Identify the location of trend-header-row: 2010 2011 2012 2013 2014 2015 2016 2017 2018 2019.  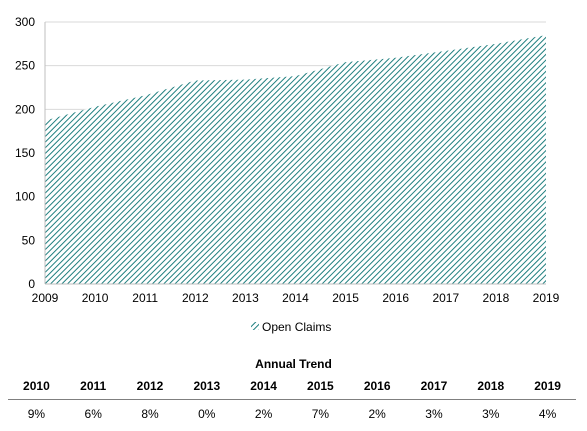
(292, 388).